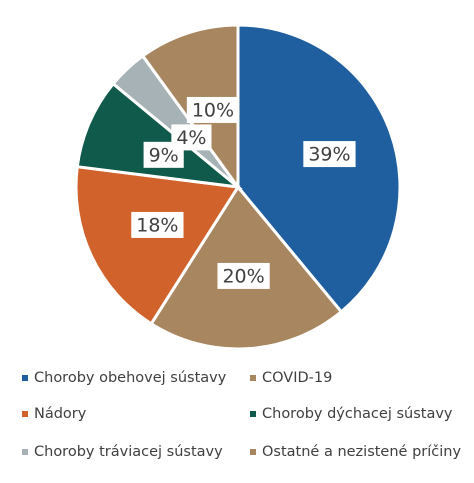 The height and width of the screenshot is (483, 474). Describe the element at coordinates (357, 414) in the screenshot. I see `legend-label: Choroby dýchacej sústavy` at that location.